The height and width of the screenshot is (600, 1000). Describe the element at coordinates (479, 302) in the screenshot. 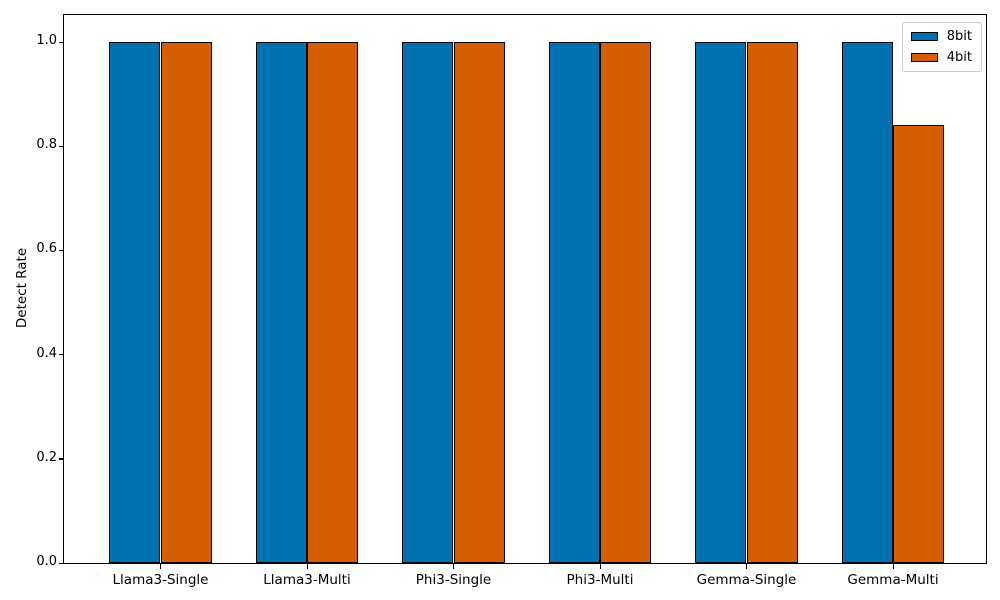

I see `bar-4bit-phi3-single` at that location.